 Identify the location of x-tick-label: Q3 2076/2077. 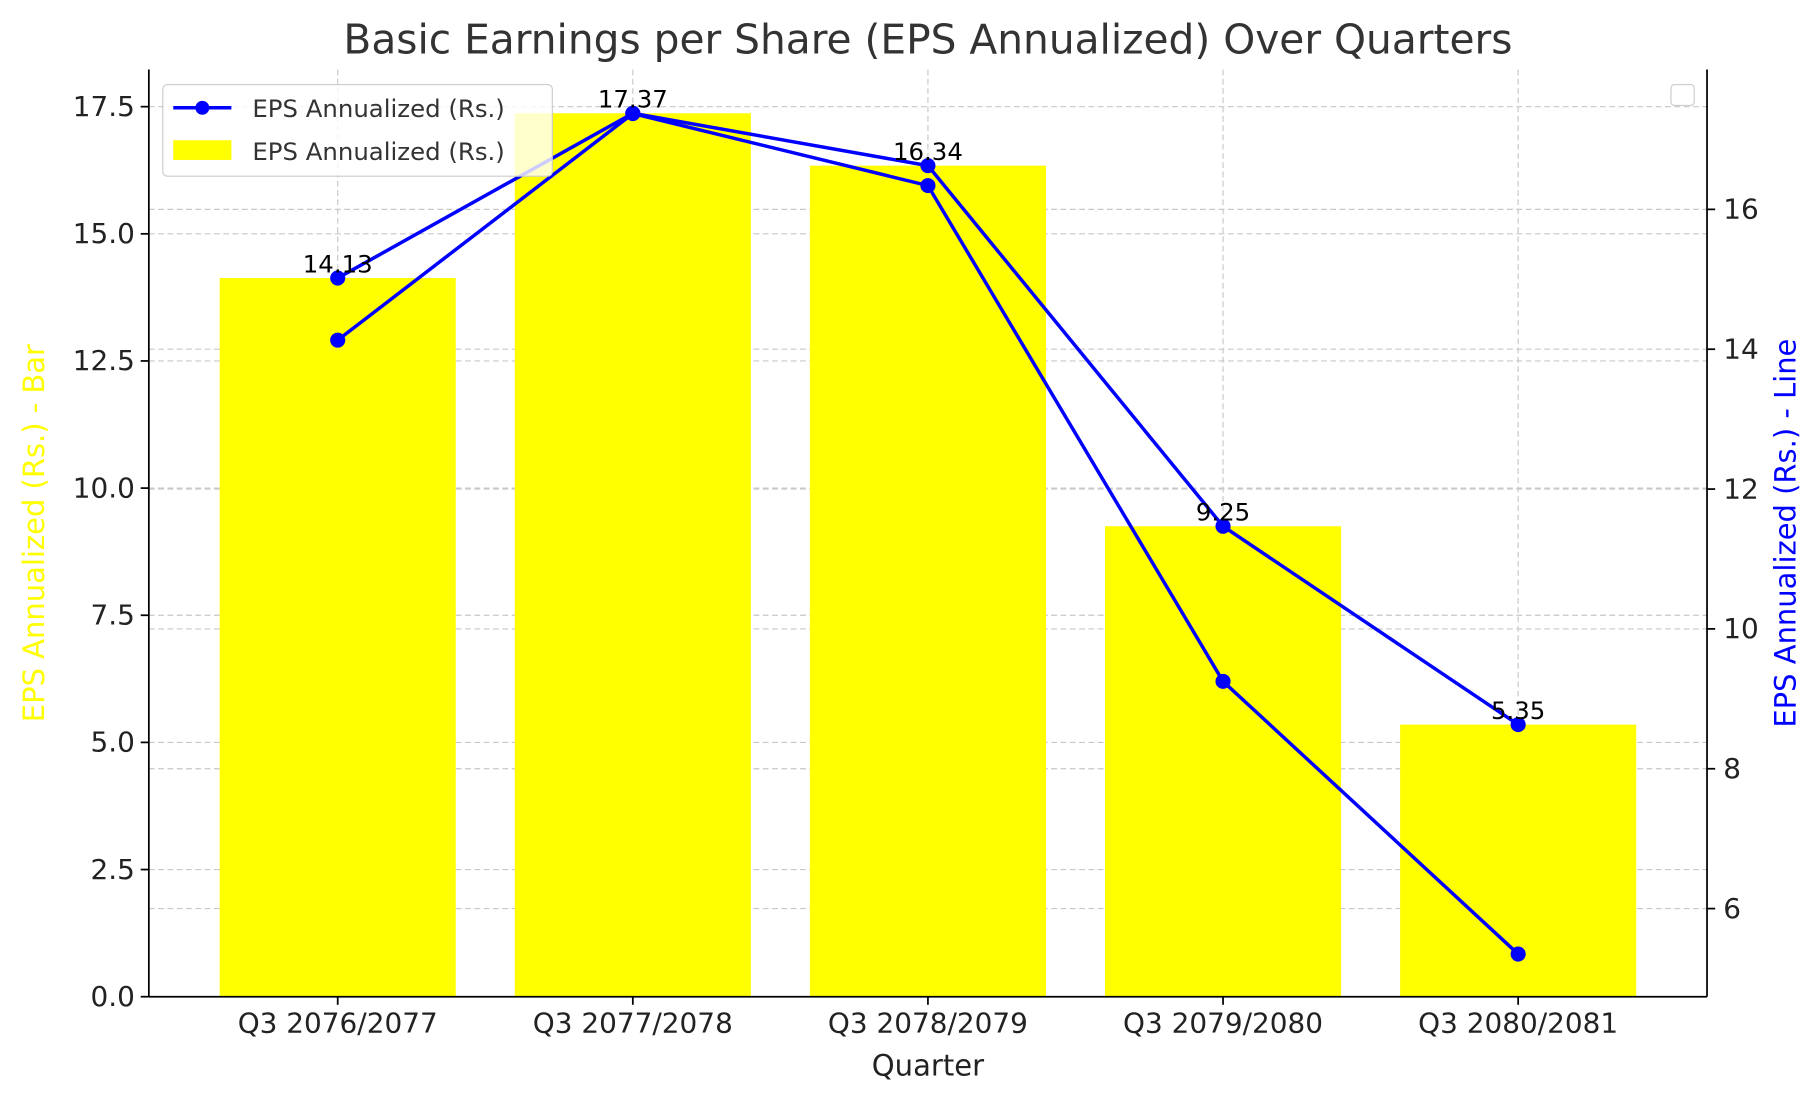
(338, 1023).